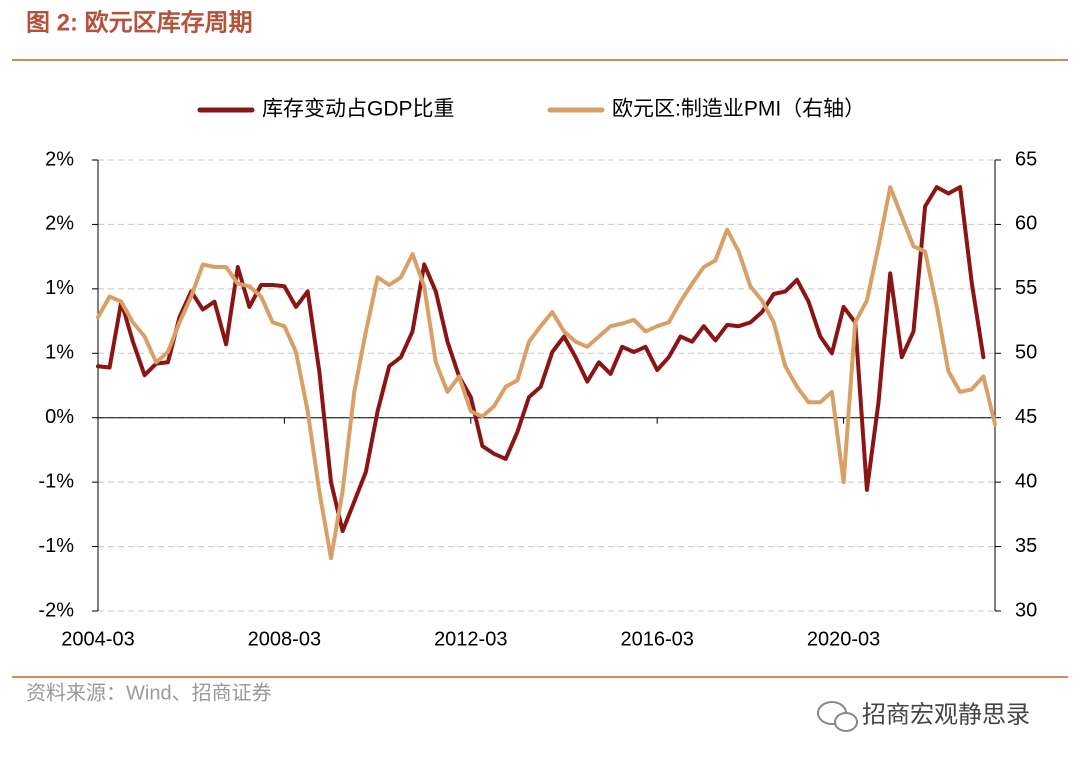 This screenshot has height=765, width=1080. What do you see at coordinates (358, 109) in the screenshot?
I see `legend-label: 库存变动占GDP比重` at bounding box center [358, 109].